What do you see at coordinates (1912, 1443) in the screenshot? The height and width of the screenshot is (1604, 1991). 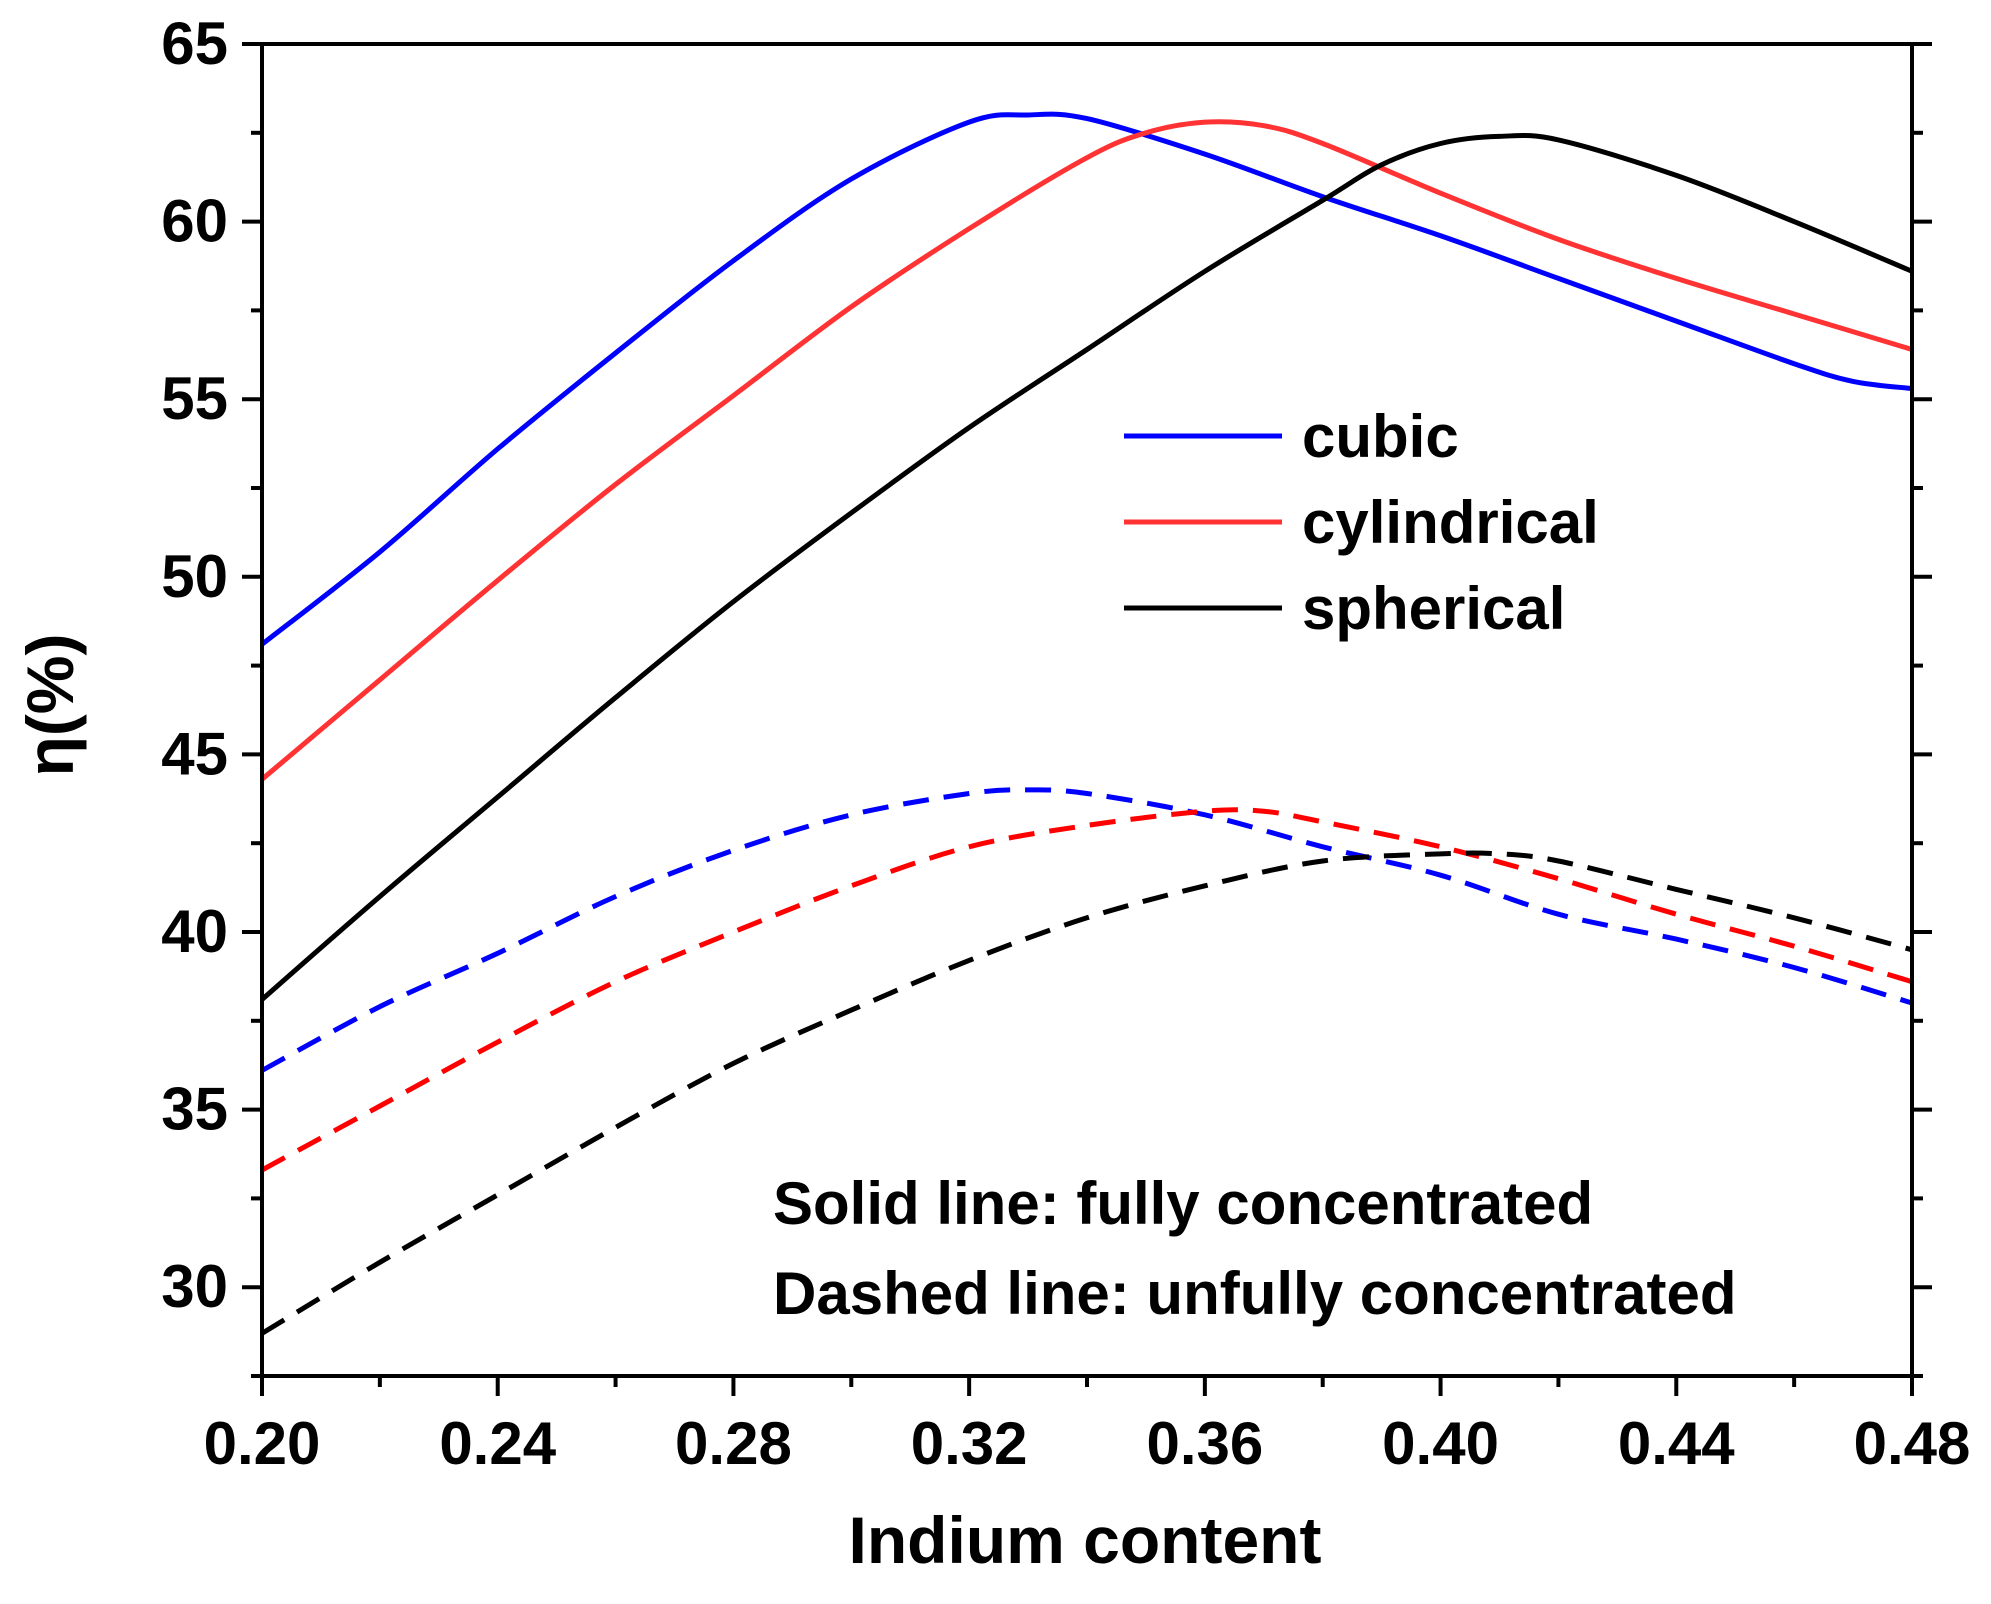 I see `x-tick-label: 0.48` at bounding box center [1912, 1443].